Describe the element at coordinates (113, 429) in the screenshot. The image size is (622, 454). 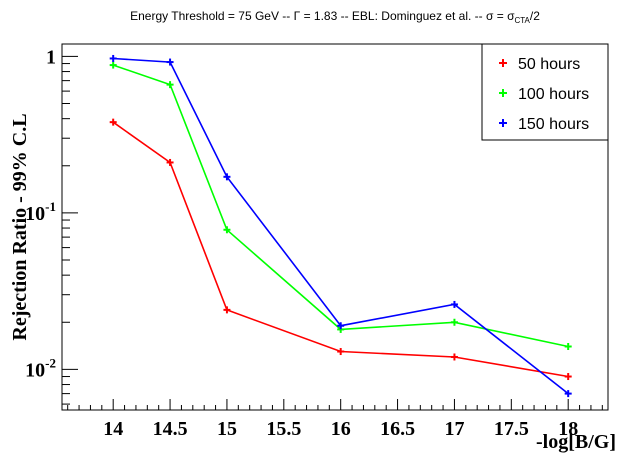
I see `x-tick-label: 14` at that location.